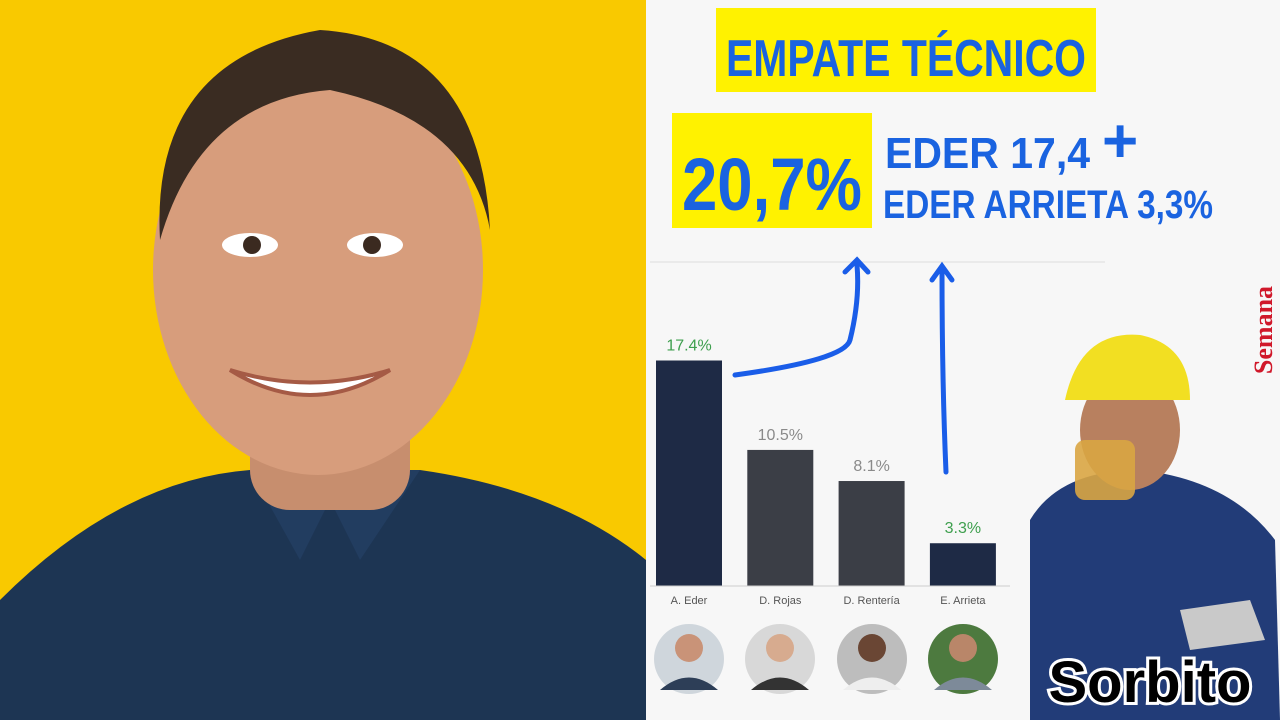 The height and width of the screenshot is (720, 1280). Describe the element at coordinates (963, 601) in the screenshot. I see `x-tick-label: E. Arrieta` at that location.